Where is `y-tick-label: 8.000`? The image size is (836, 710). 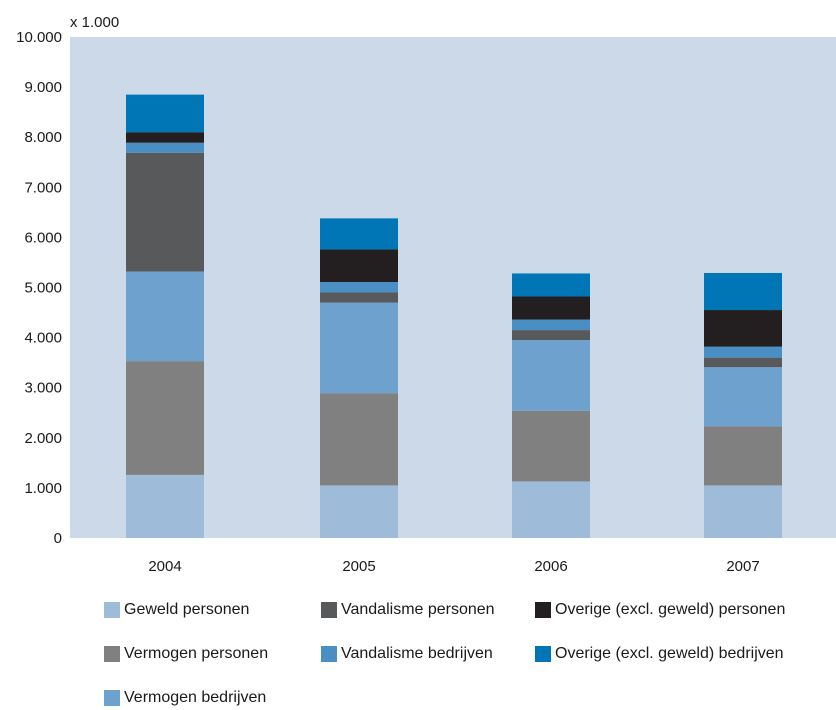
y-tick-label: 8.000 is located at coordinates (43, 137).